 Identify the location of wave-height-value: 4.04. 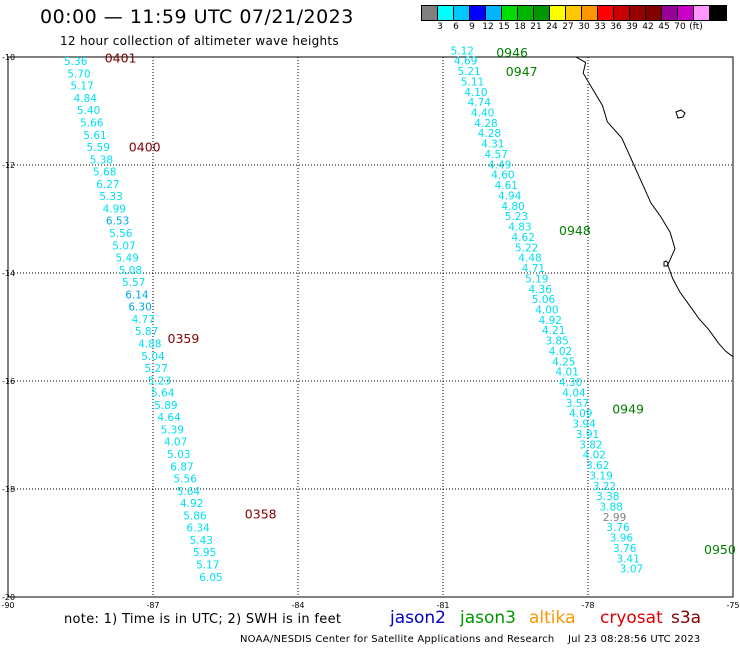
(574, 393).